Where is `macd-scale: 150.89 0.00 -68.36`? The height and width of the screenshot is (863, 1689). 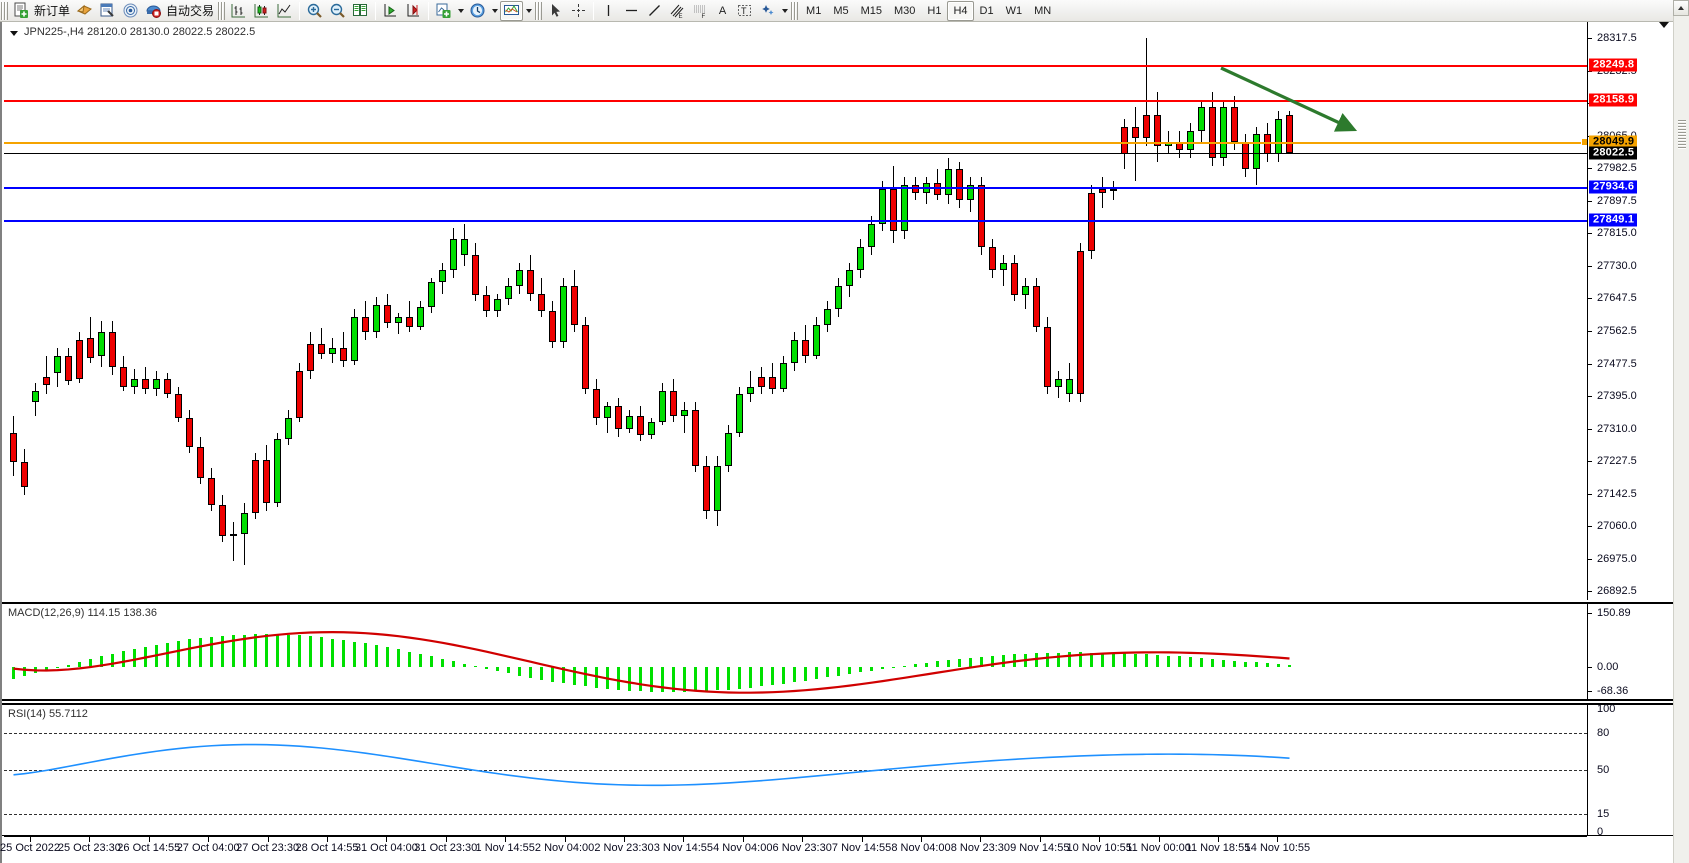 macd-scale: 150.89 0.00 -68.36 is located at coordinates (1638, 651).